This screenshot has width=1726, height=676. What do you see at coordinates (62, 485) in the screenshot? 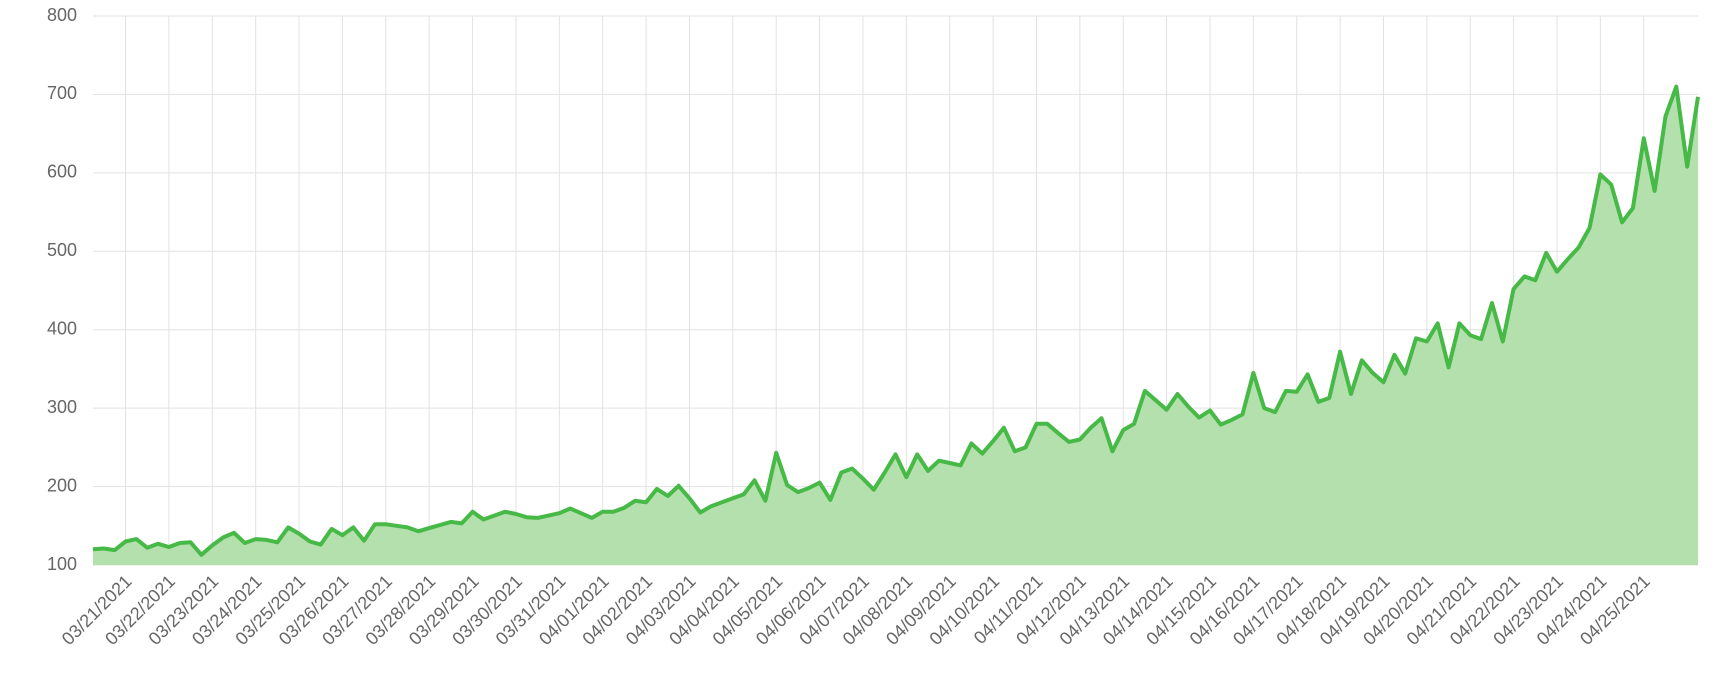
I see `y-tick-label: 200` at bounding box center [62, 485].